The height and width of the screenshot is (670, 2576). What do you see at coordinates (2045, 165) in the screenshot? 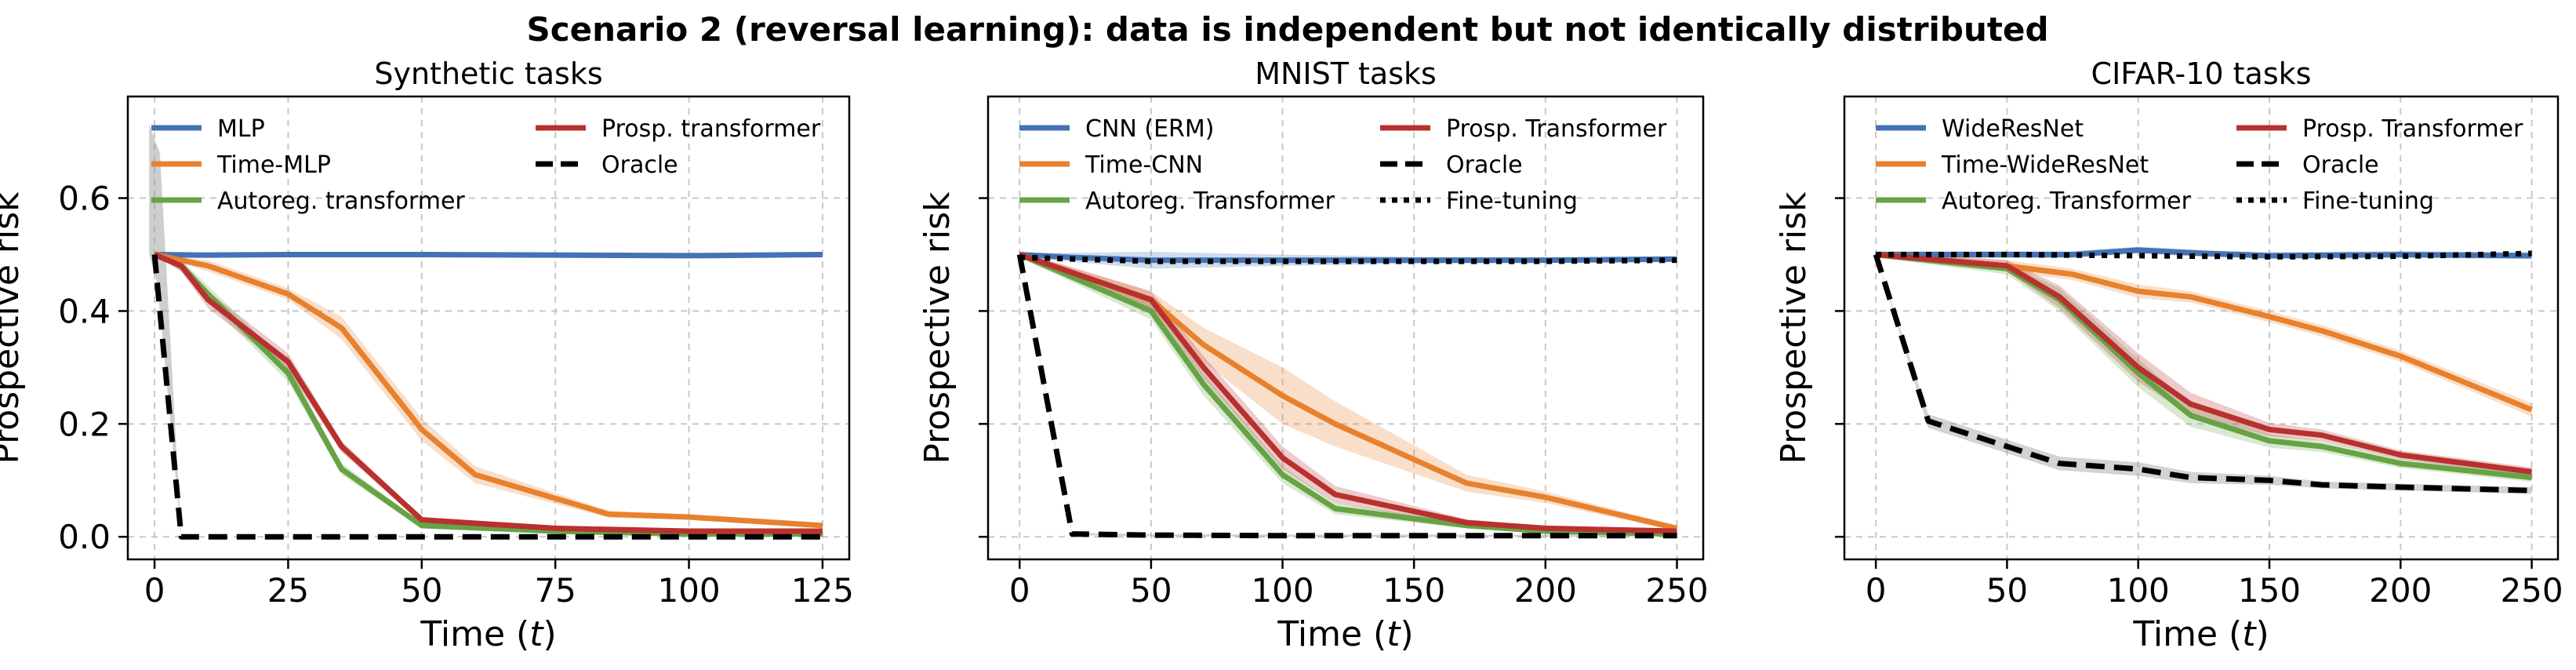
I see `panel-3-legend-label-time-wideresnet: Time-WideResNet` at bounding box center [2045, 165].